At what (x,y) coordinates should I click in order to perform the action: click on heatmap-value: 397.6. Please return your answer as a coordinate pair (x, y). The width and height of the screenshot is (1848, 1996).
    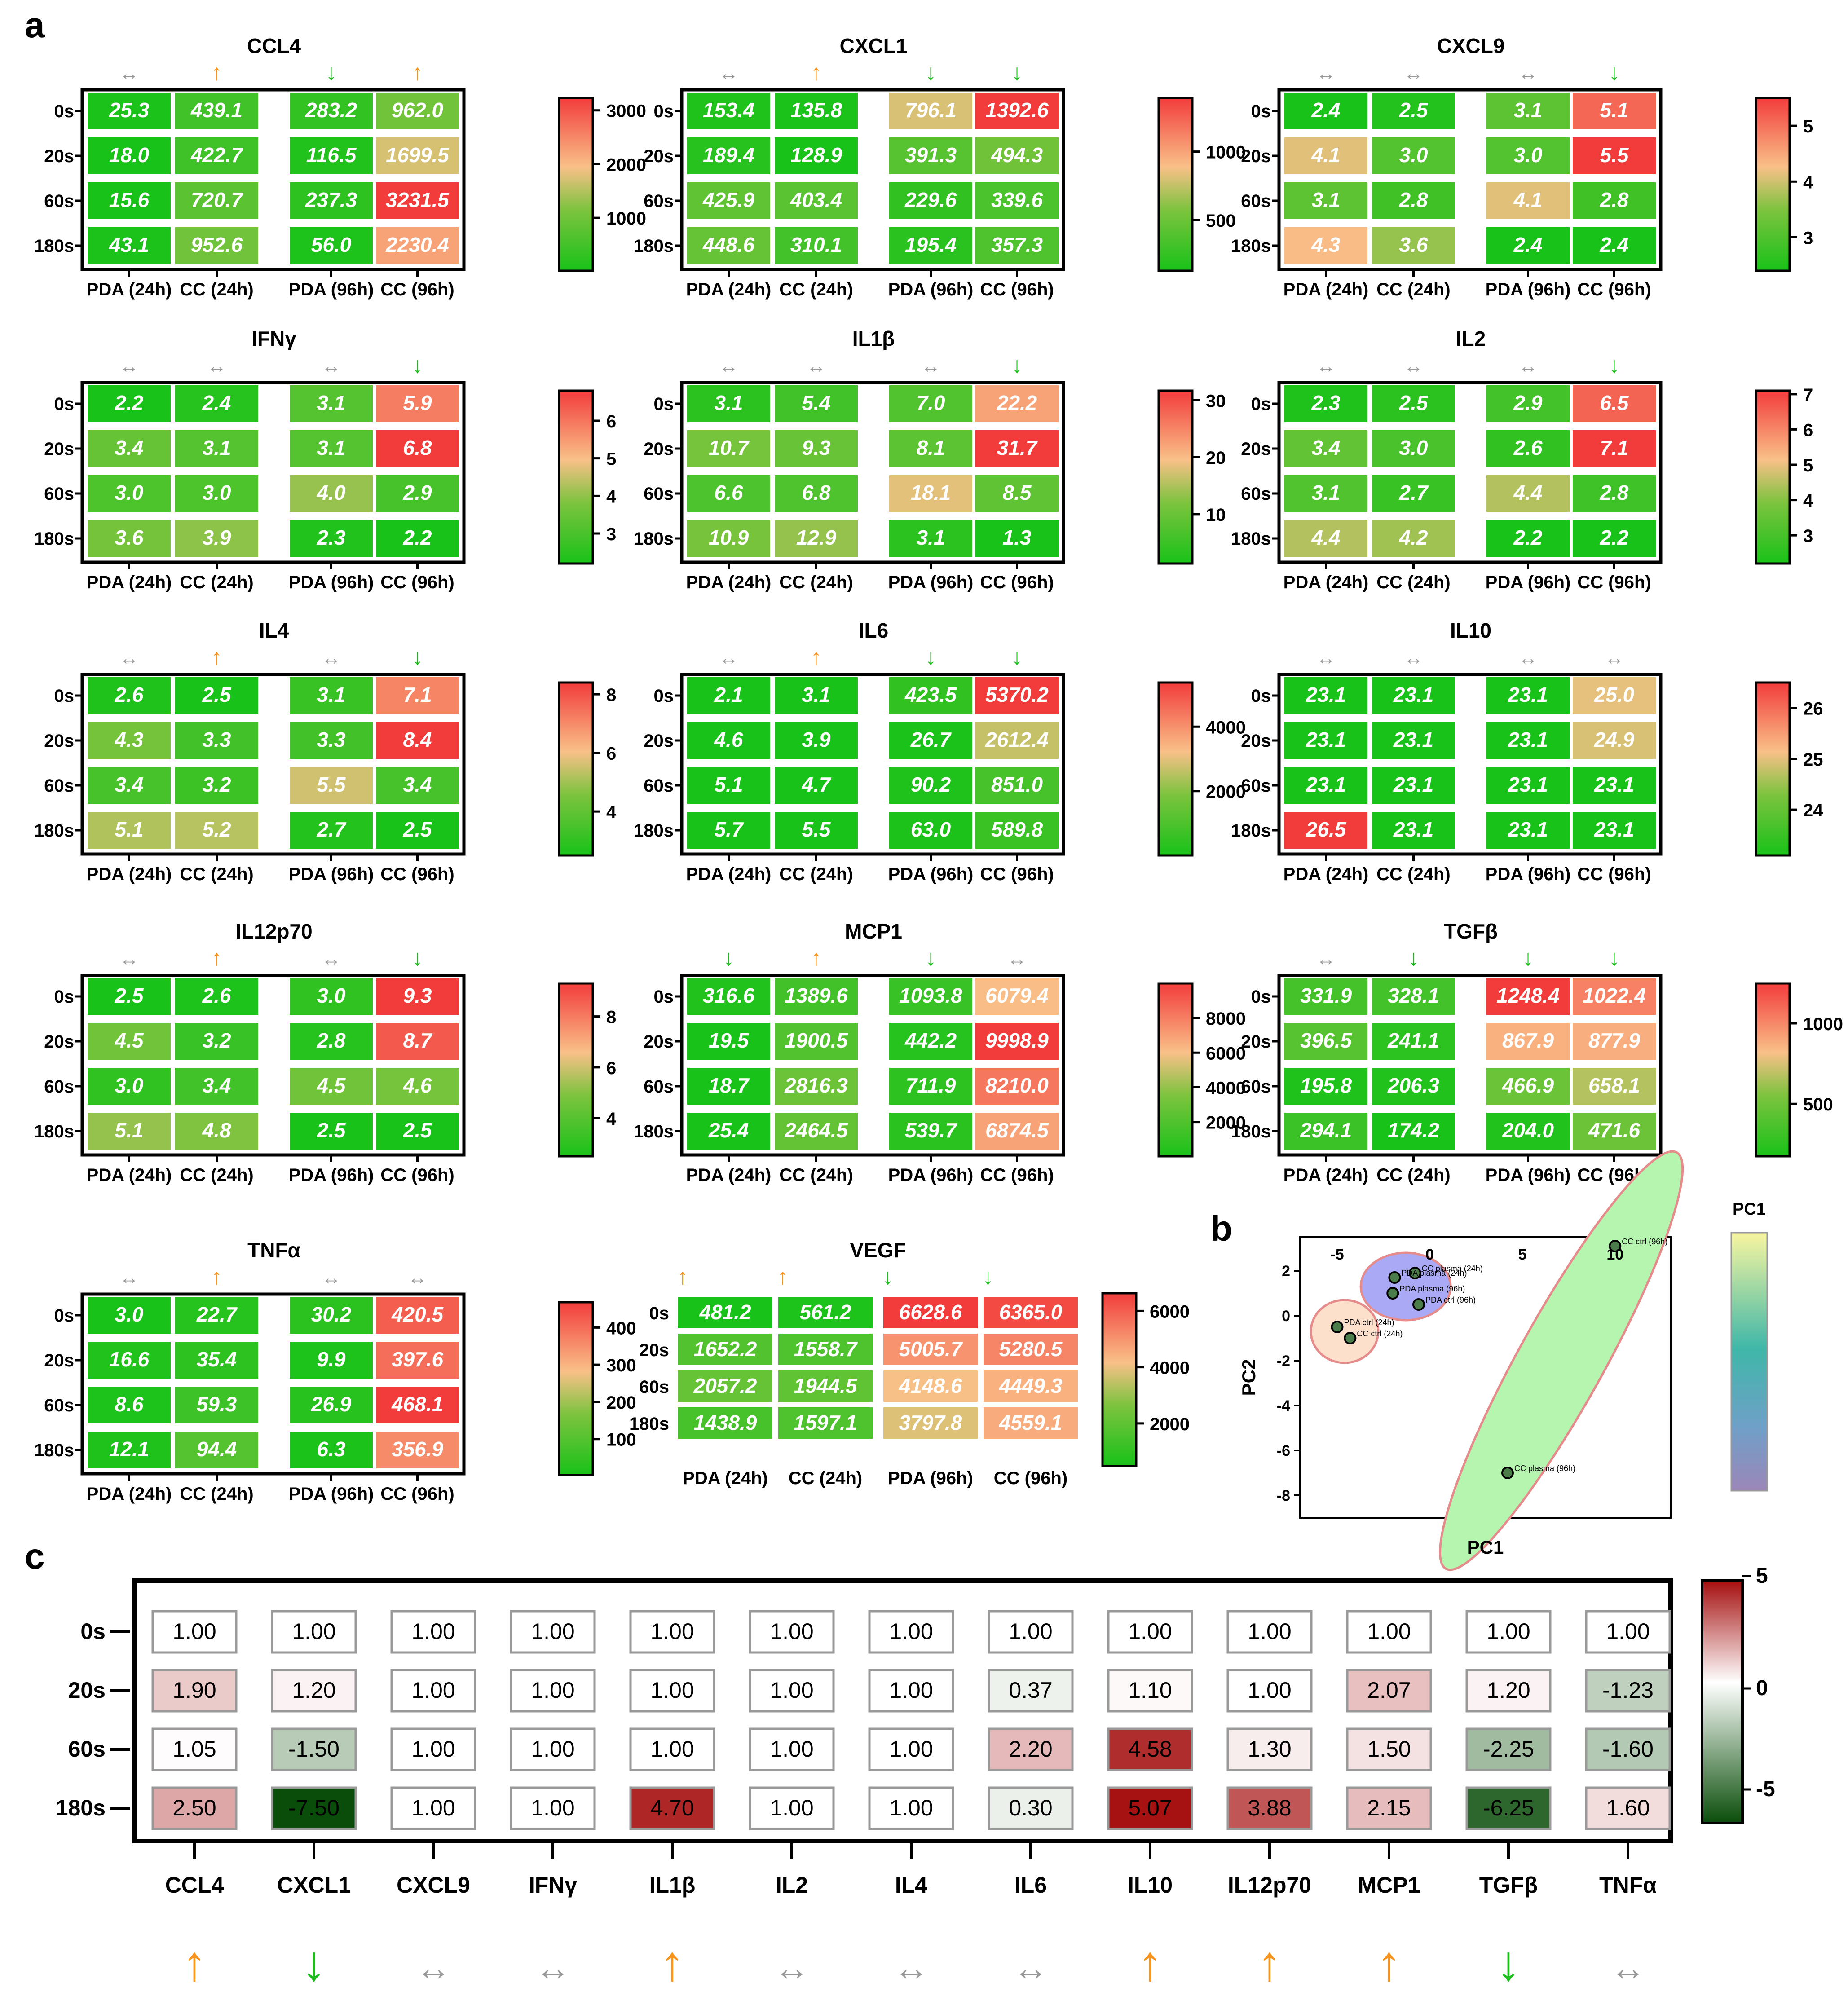
    Looking at the image, I should click on (418, 1359).